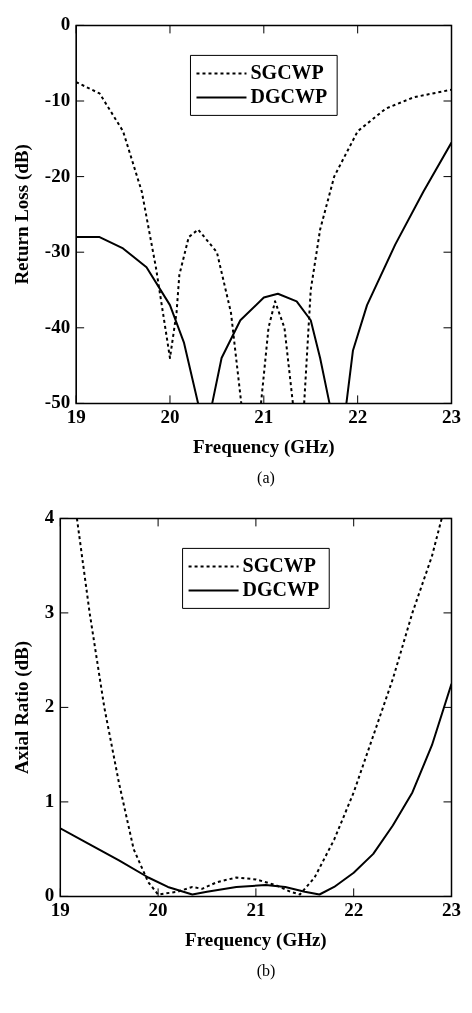 The height and width of the screenshot is (1013, 472). What do you see at coordinates (57, 175) in the screenshot?
I see `y-tick-label: -20` at bounding box center [57, 175].